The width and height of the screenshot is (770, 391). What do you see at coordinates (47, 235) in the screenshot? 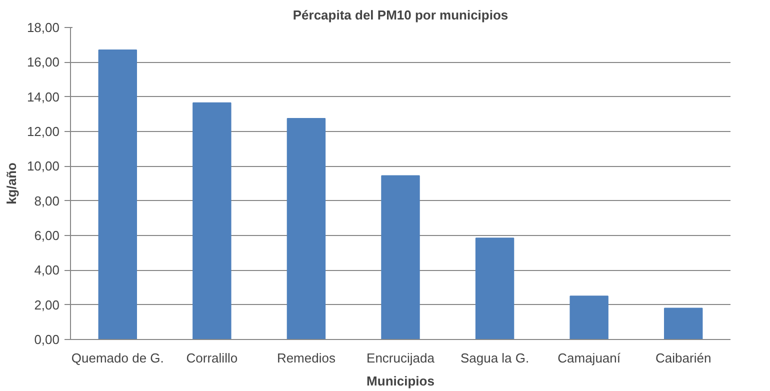
I see `y-tick-label: 6,00` at bounding box center [47, 235].